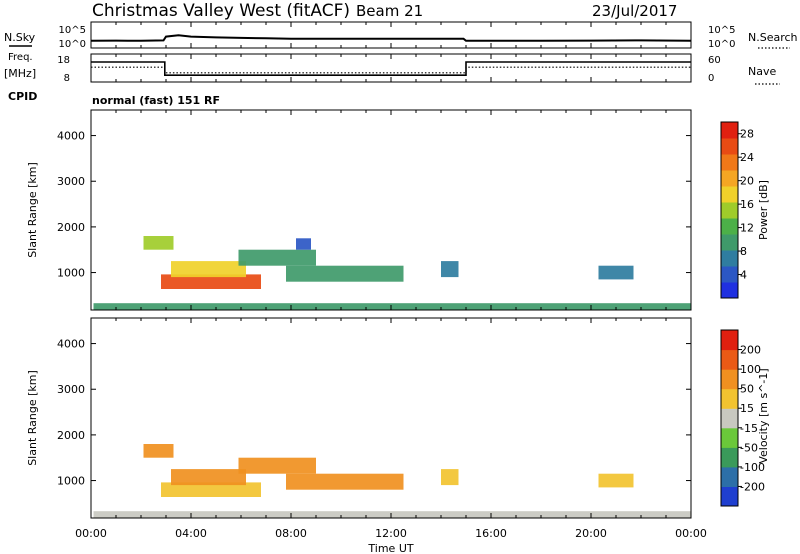 Image resolution: width=800 pixels, height=554 pixels. What do you see at coordinates (750, 350) in the screenshot?
I see `colorbar-tick-label: 200` at bounding box center [750, 350].